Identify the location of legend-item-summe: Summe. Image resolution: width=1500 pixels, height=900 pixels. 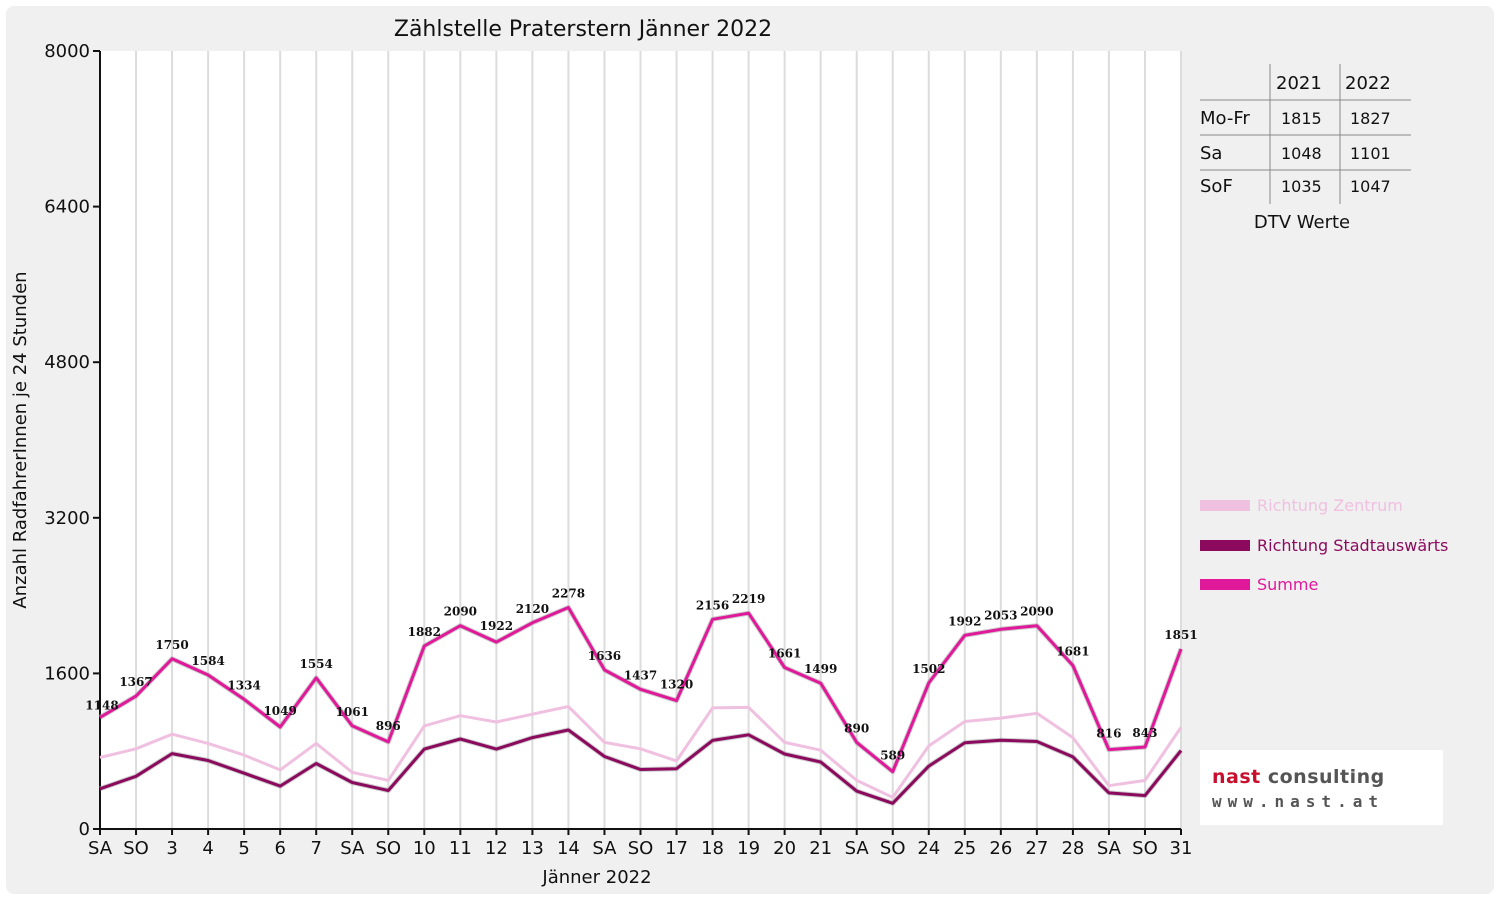
(1259, 584).